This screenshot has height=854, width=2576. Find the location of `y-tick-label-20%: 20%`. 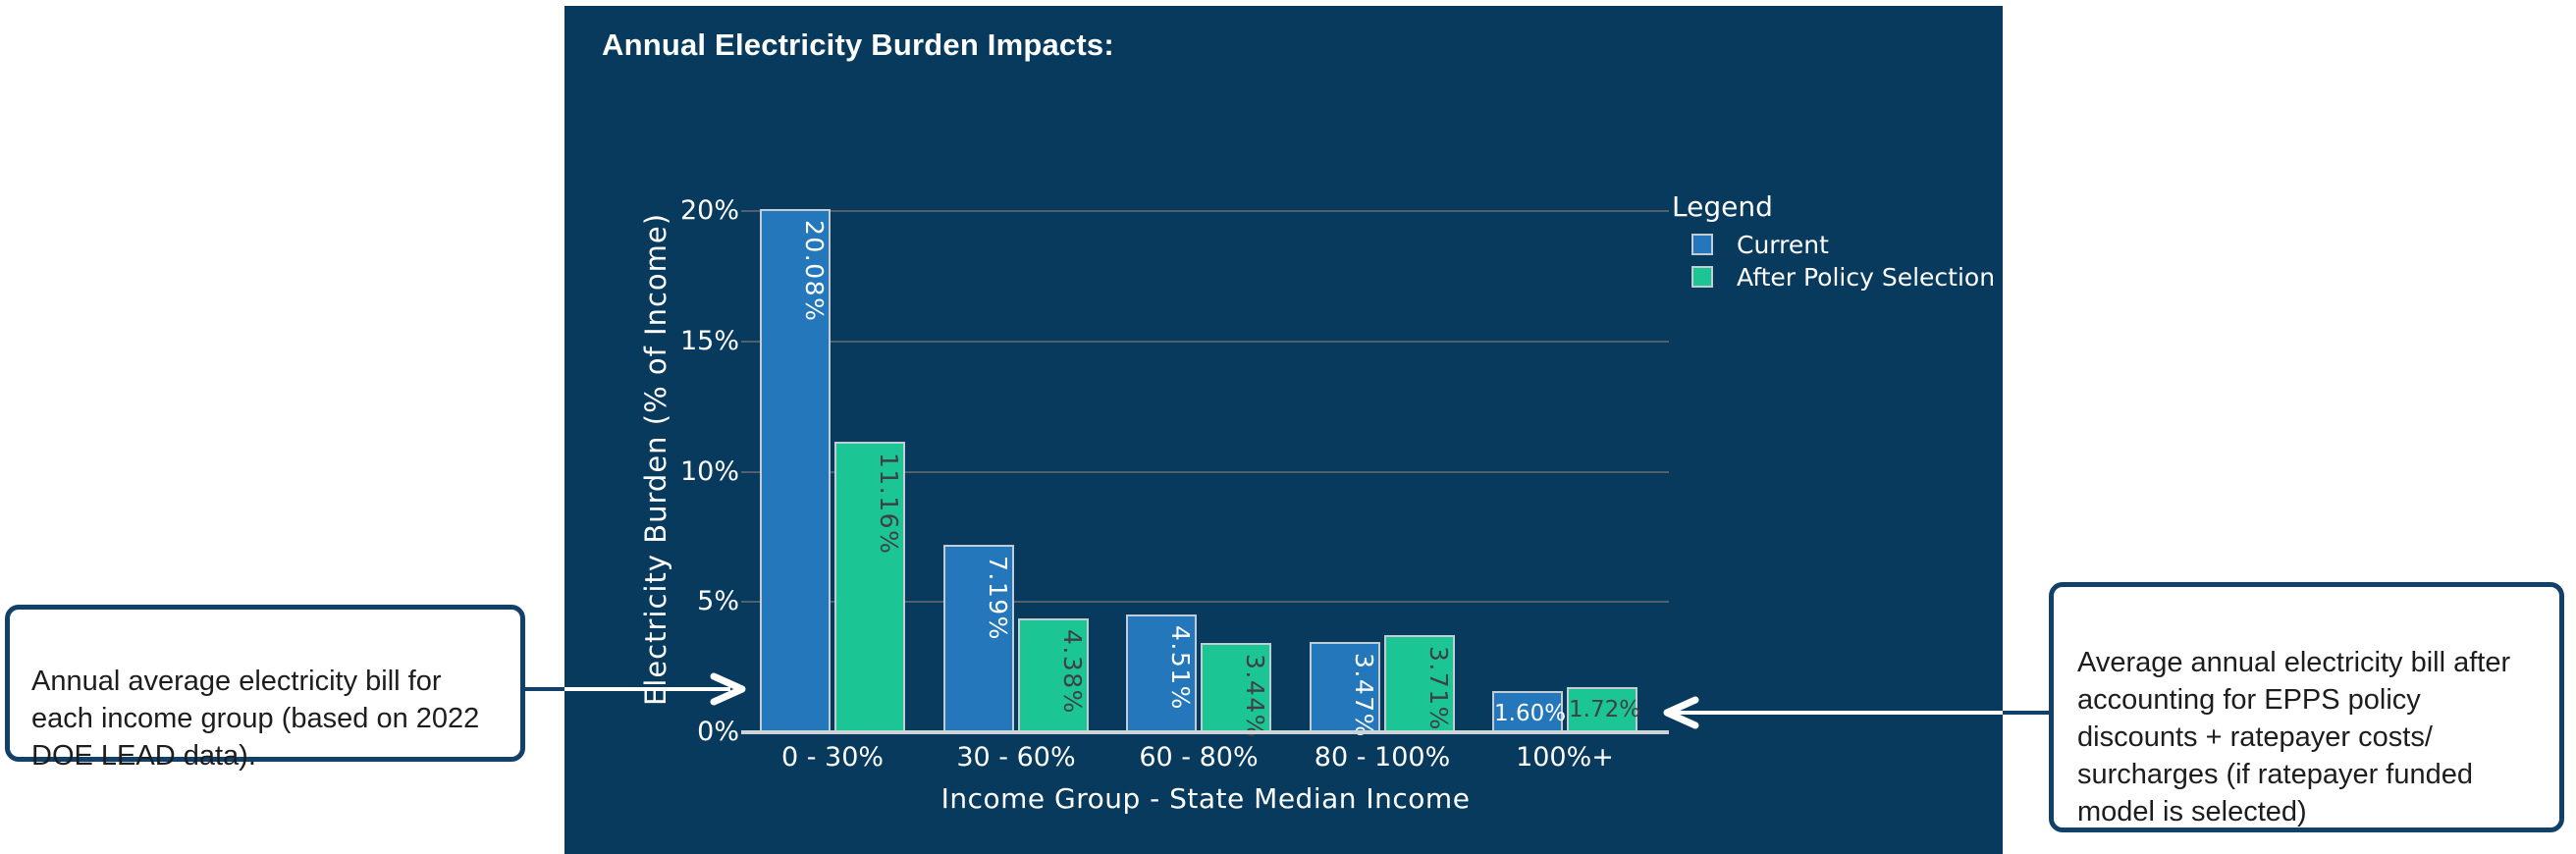

y-tick-label-20%: 20% is located at coordinates (709, 210).